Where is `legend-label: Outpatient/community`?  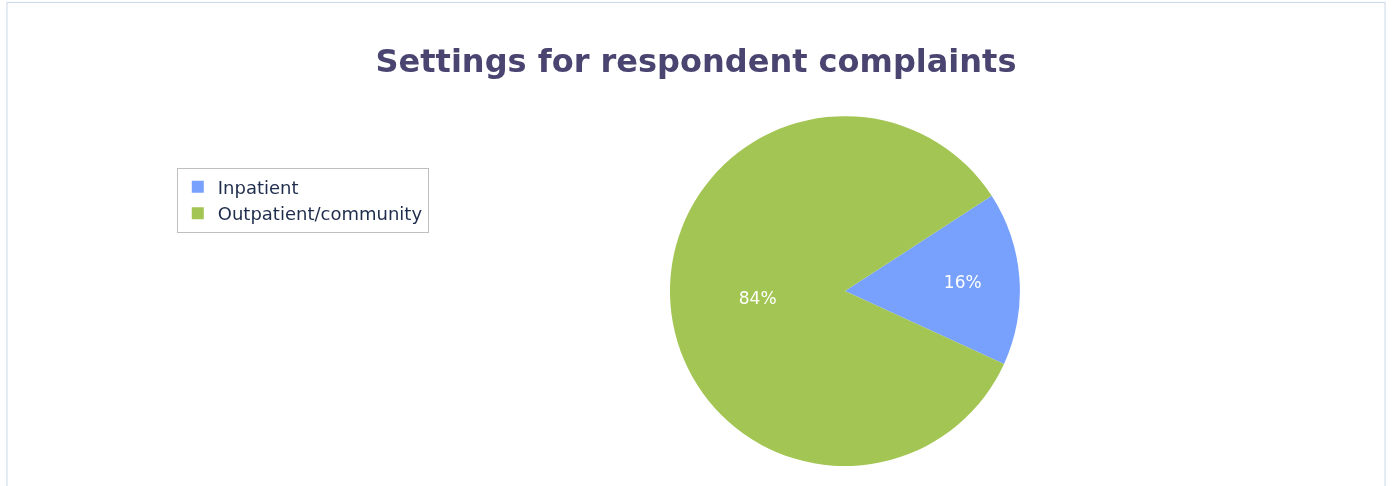
legend-label: Outpatient/community is located at coordinates (320, 214).